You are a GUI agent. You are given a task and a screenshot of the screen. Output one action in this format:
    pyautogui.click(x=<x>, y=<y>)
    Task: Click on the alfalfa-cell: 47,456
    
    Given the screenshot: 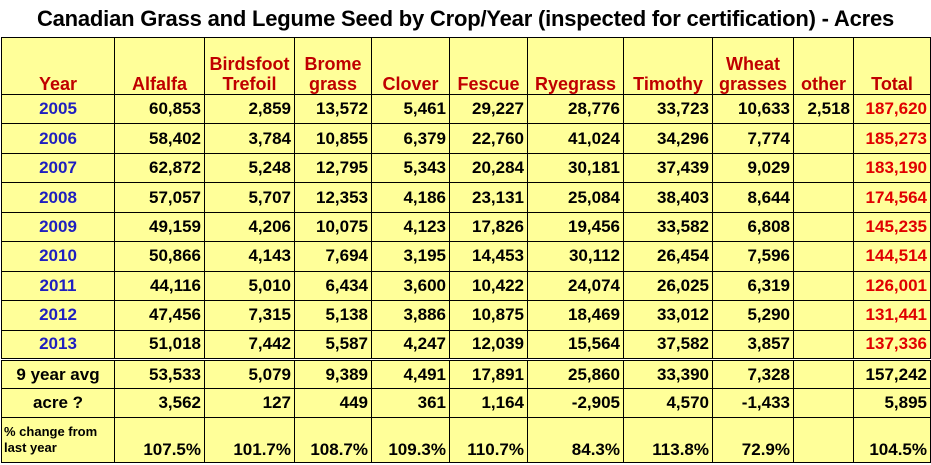 What is the action you would take?
    pyautogui.click(x=159, y=315)
    